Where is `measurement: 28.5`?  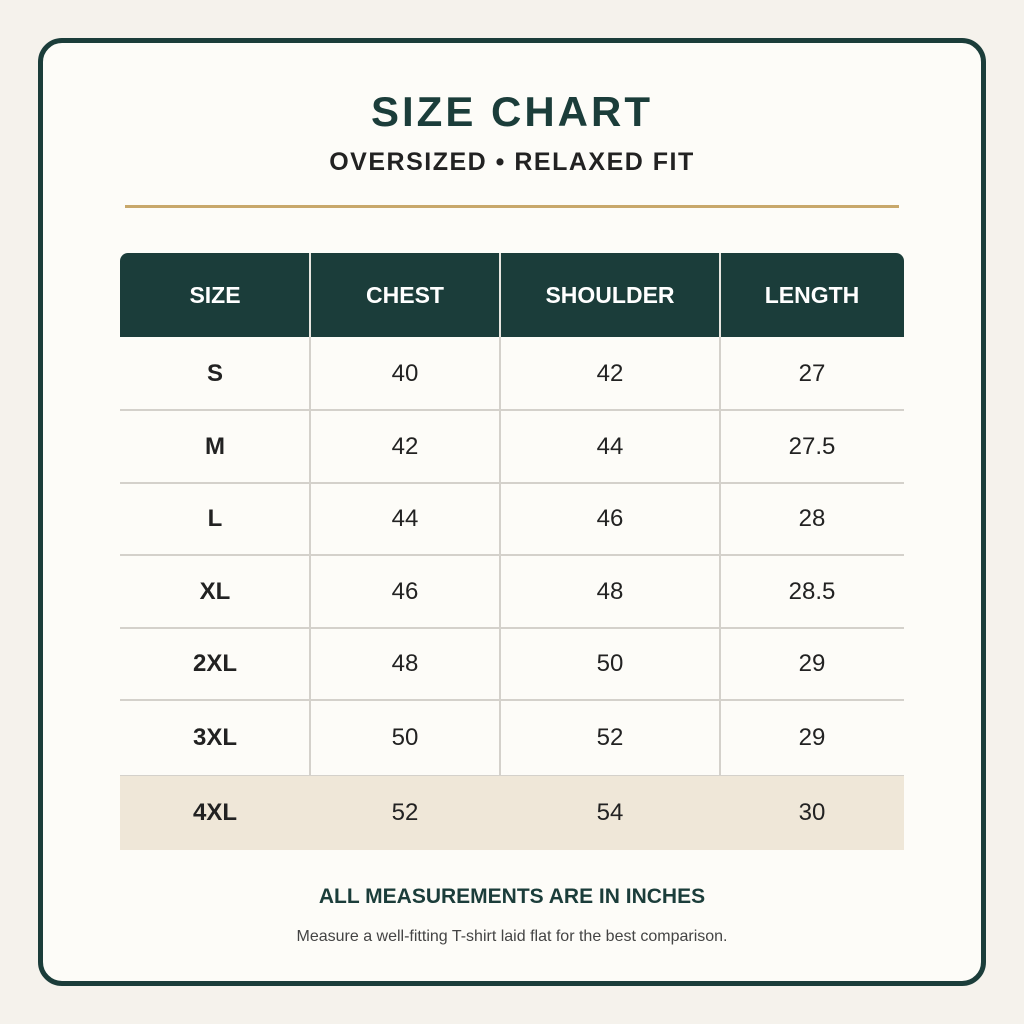 measurement: 28.5 is located at coordinates (812, 591).